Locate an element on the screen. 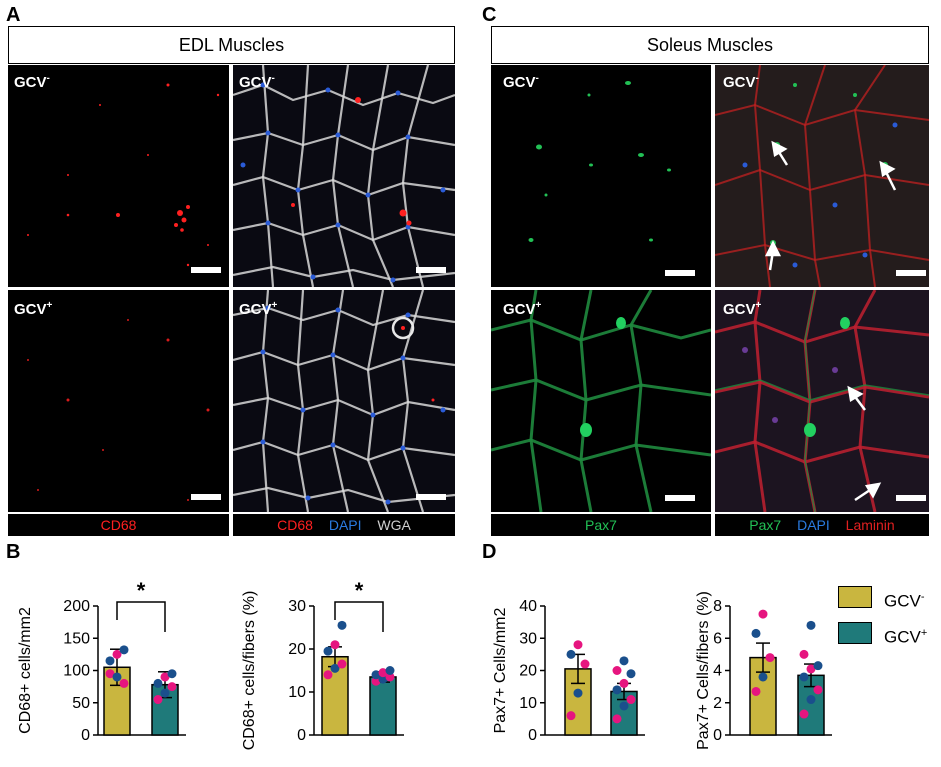 This screenshot has width=941, height=767. y-axis-label: CD68+ cells/mm2 is located at coordinates (25, 670).